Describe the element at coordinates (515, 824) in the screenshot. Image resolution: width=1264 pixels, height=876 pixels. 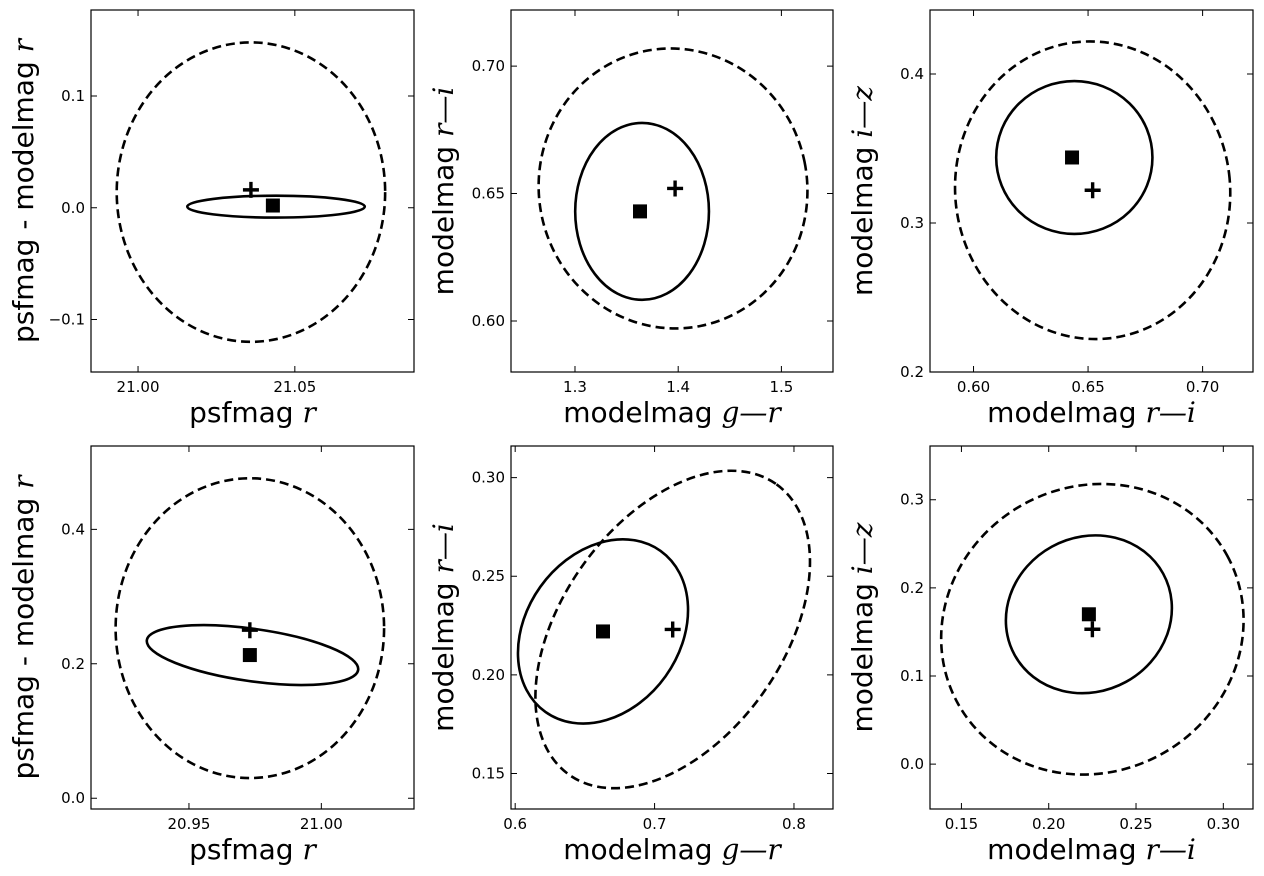
I see `x-tick-label: 0.6` at that location.